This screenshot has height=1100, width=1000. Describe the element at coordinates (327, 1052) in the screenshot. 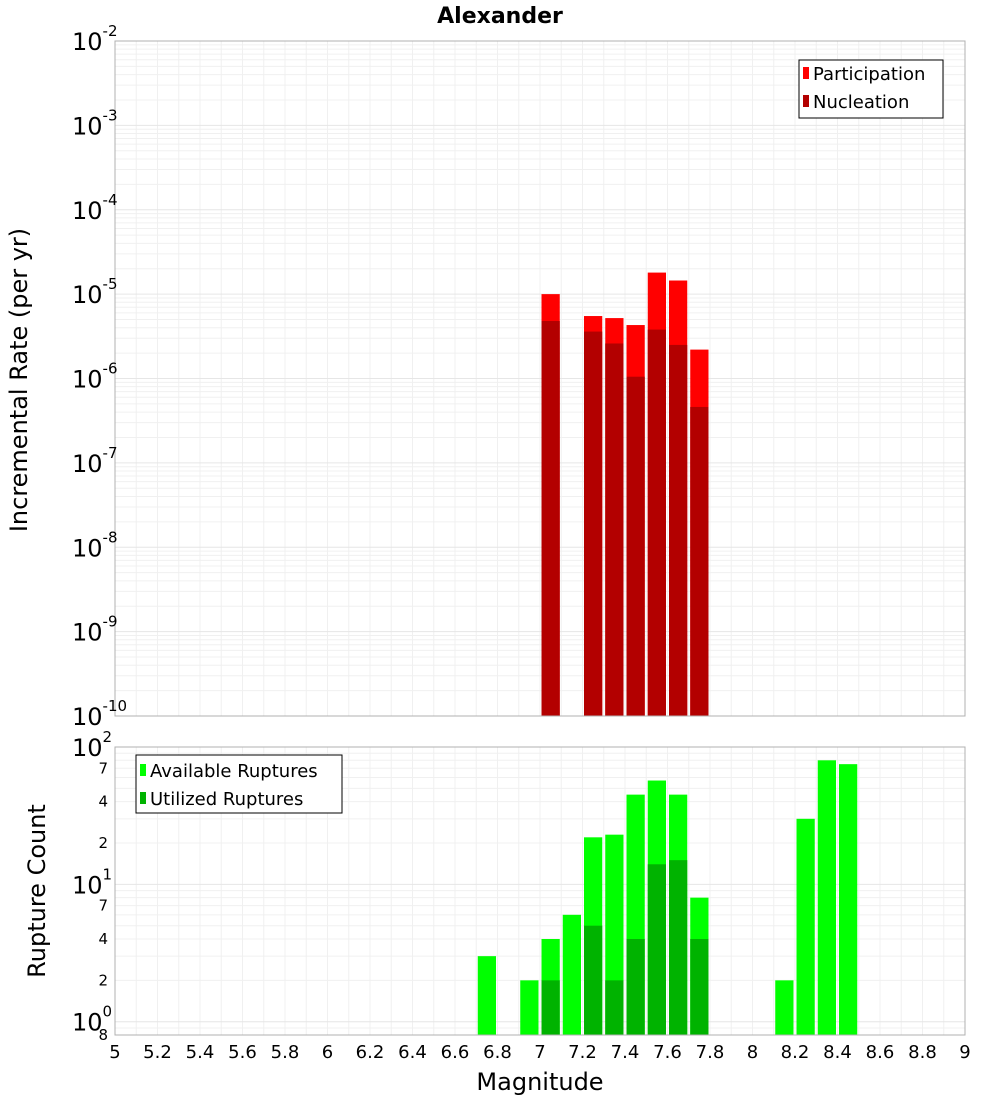

I see `x-tick-label: 6` at that location.